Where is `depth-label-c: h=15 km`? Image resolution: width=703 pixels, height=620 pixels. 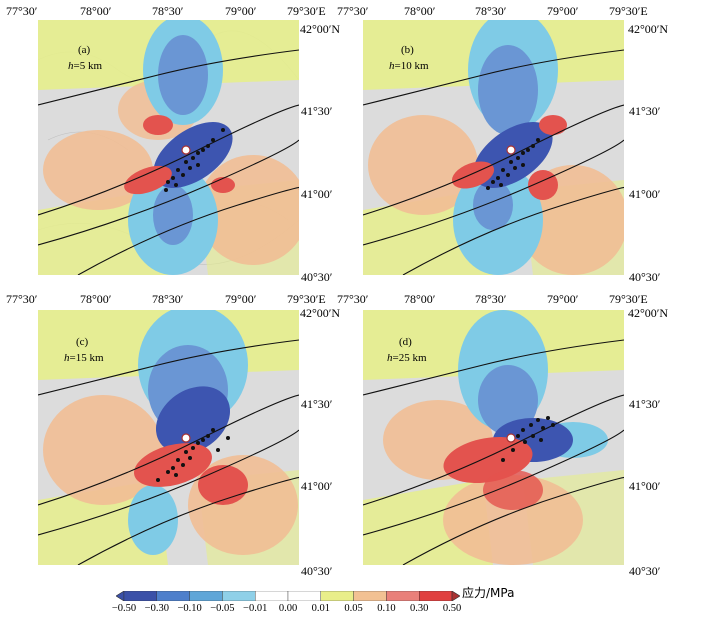
depth-label-c: h=15 km is located at coordinates (84, 358).